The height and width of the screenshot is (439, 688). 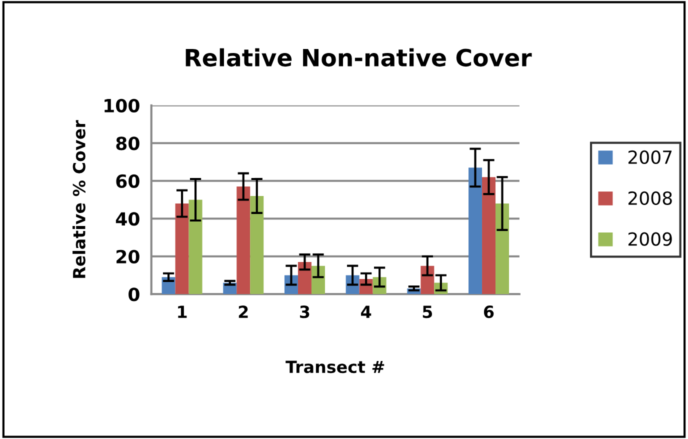 I want to click on y-tick-label: 60, so click(x=128, y=181).